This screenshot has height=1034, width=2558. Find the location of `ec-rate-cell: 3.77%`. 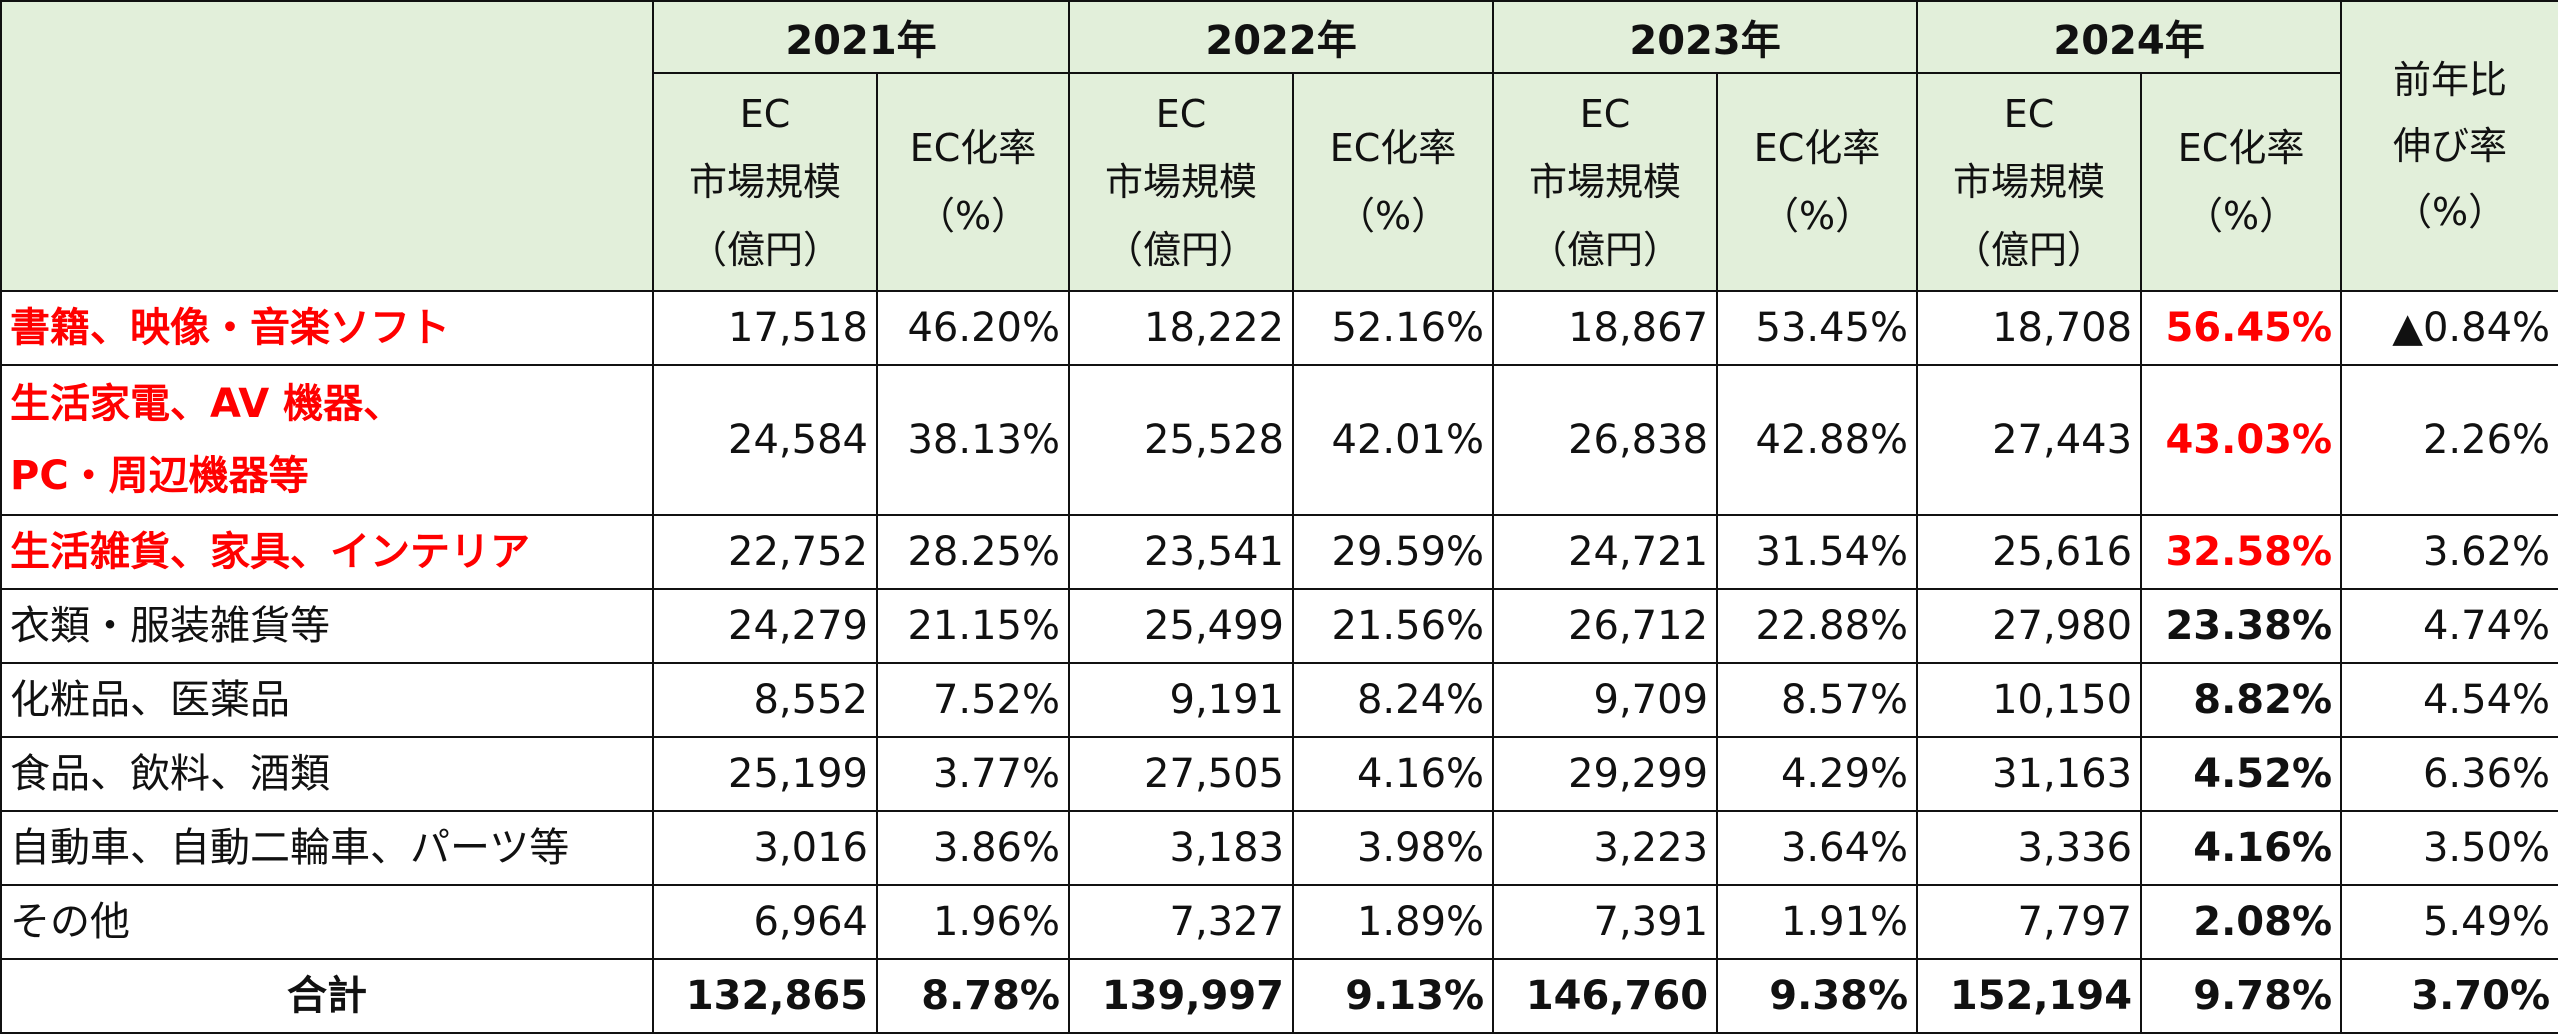

ec-rate-cell: 3.77% is located at coordinates (973, 774).